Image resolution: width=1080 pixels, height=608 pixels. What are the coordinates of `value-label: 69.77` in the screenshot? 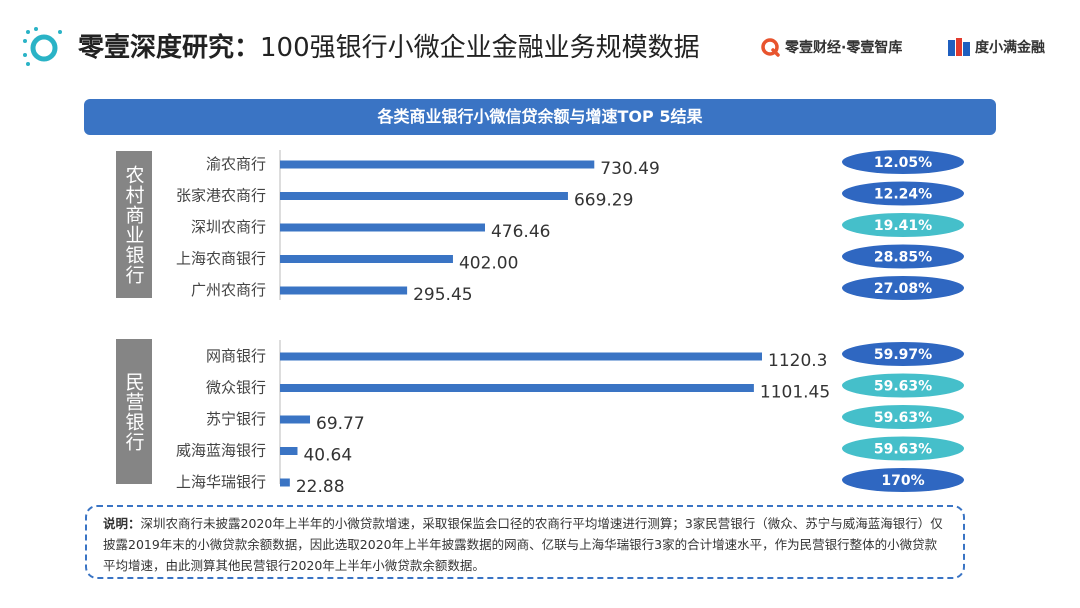 It's located at (340, 424).